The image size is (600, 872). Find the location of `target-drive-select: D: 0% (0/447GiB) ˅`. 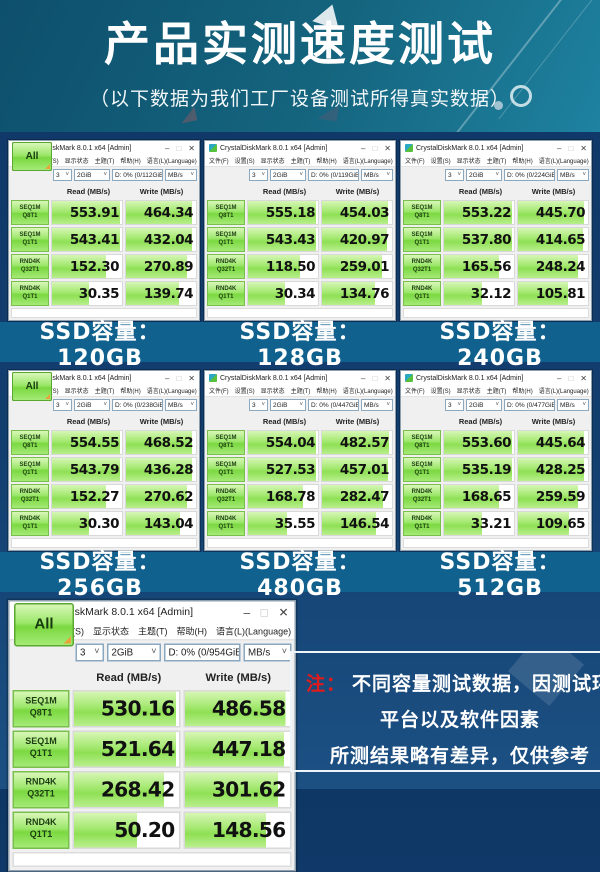

target-drive-select: D: 0% (0/447GiB) ˅ is located at coordinates (333, 405).